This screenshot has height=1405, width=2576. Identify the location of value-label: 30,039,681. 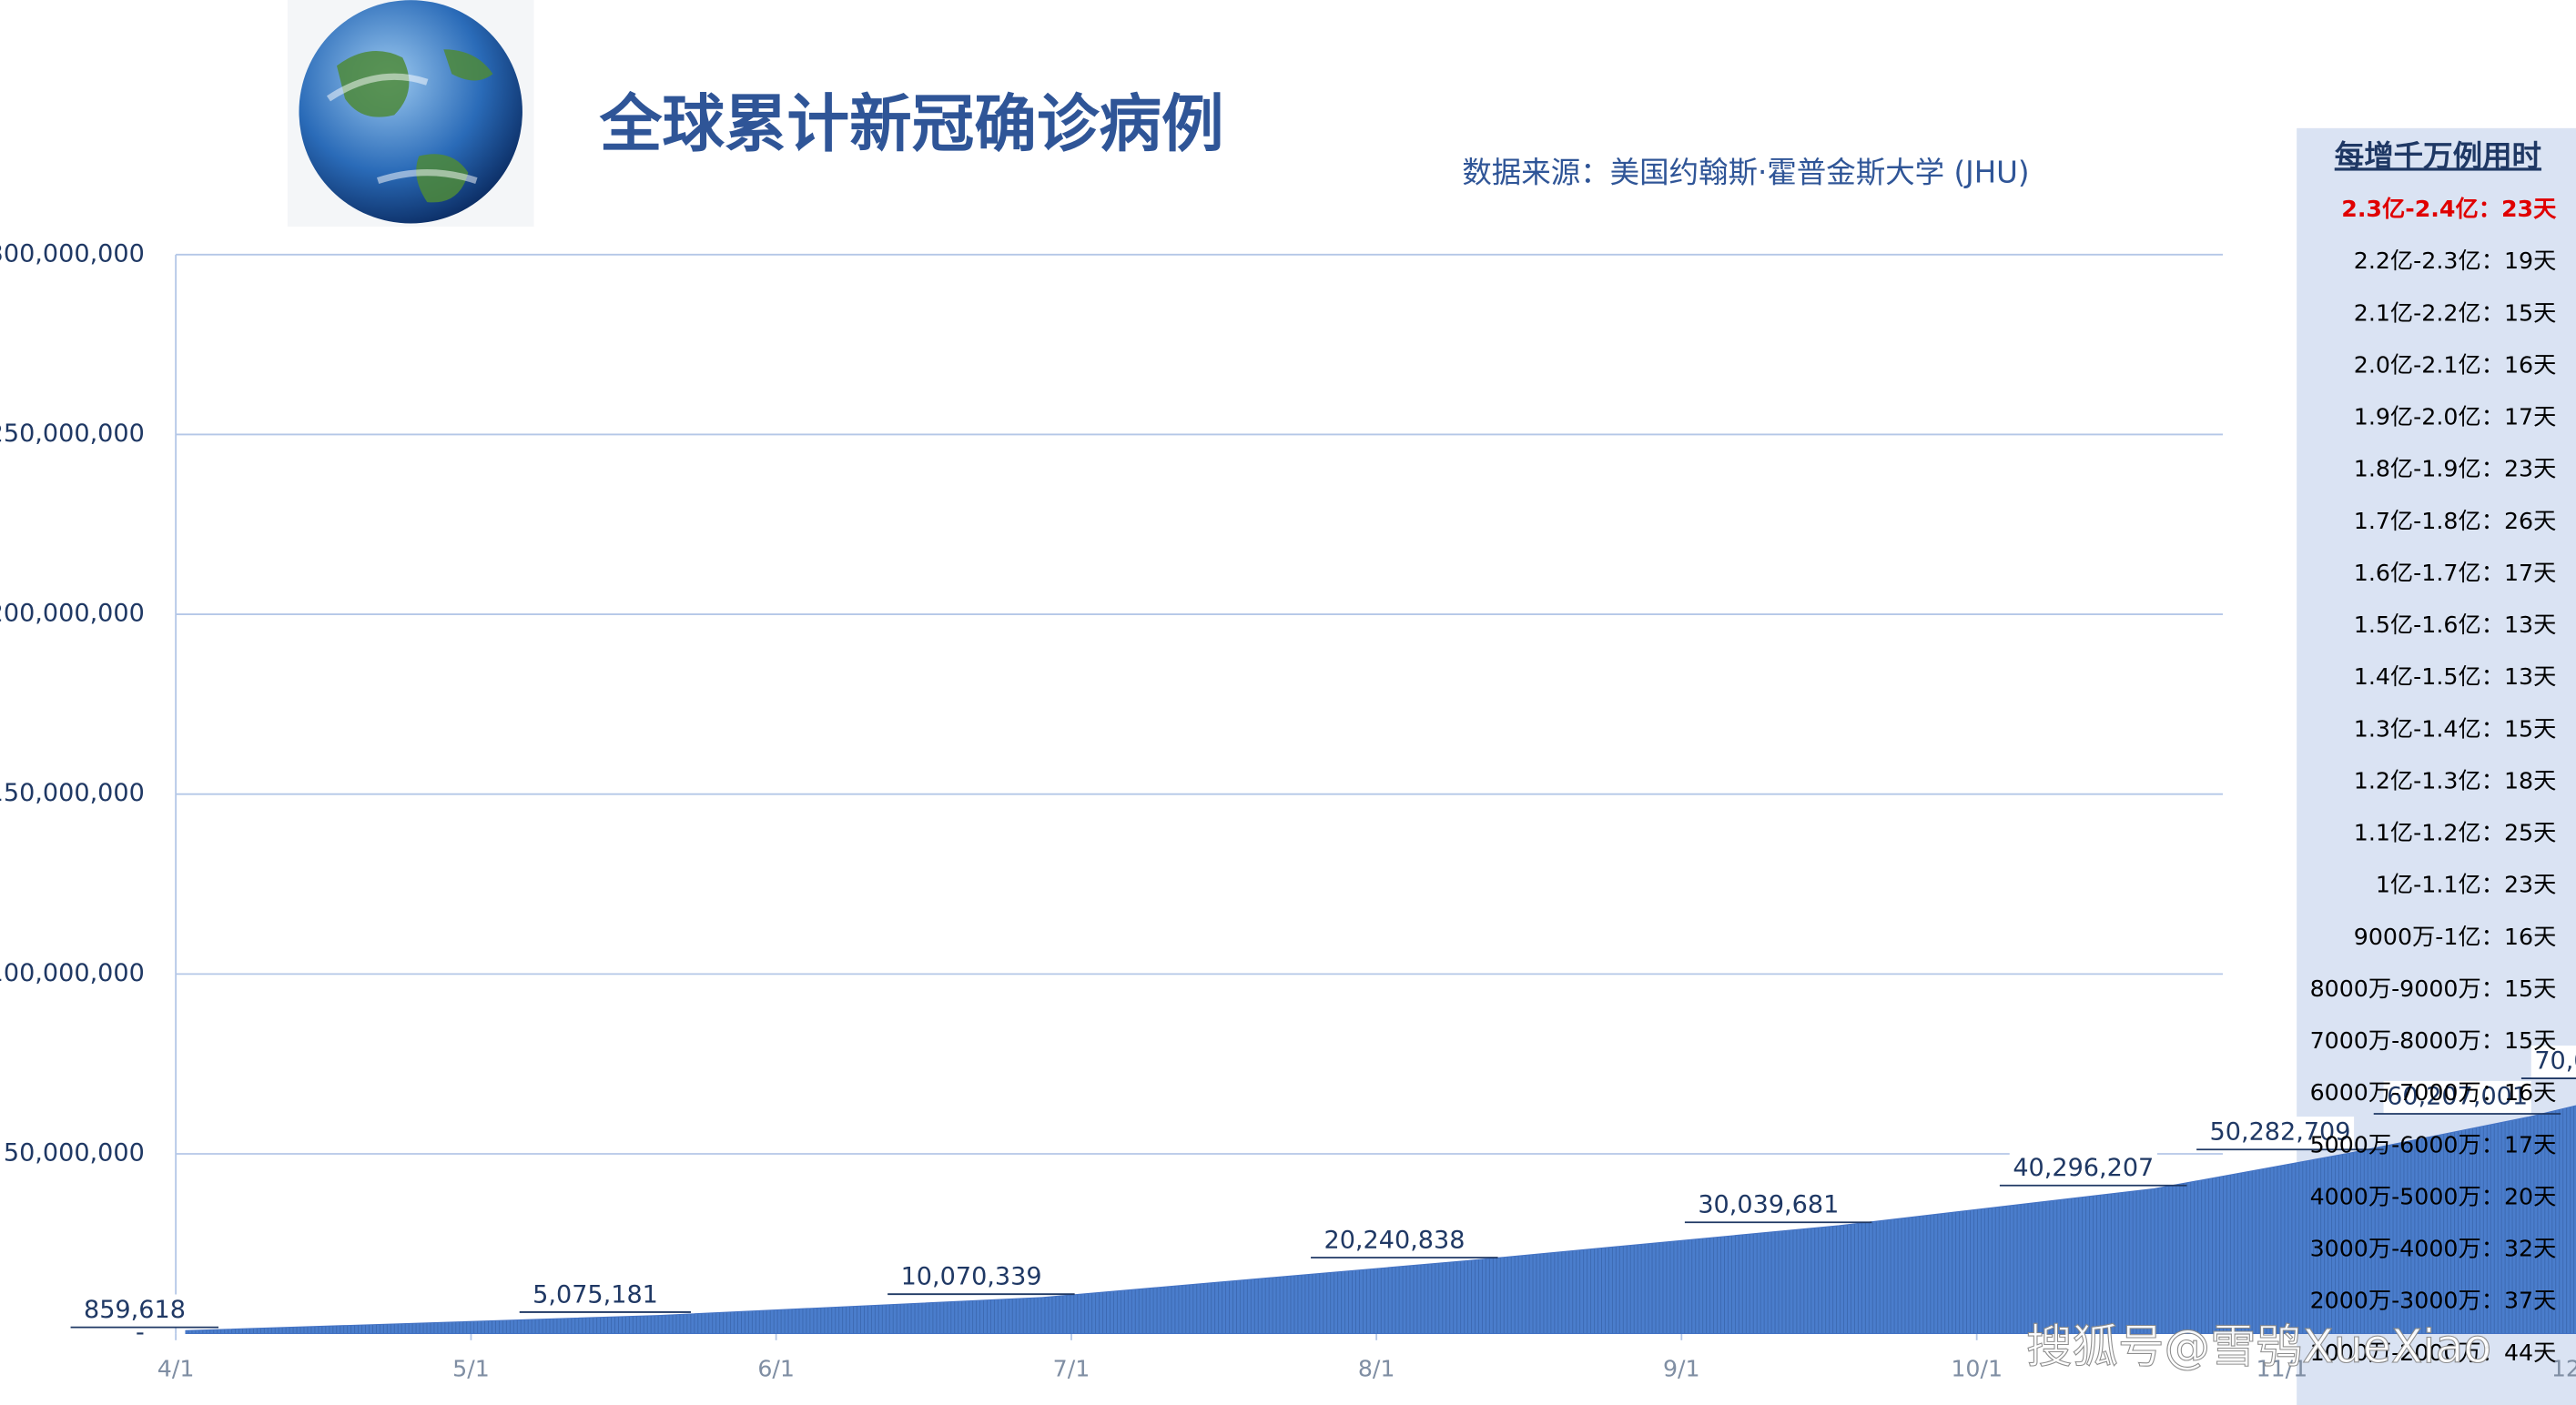
(1768, 1205).